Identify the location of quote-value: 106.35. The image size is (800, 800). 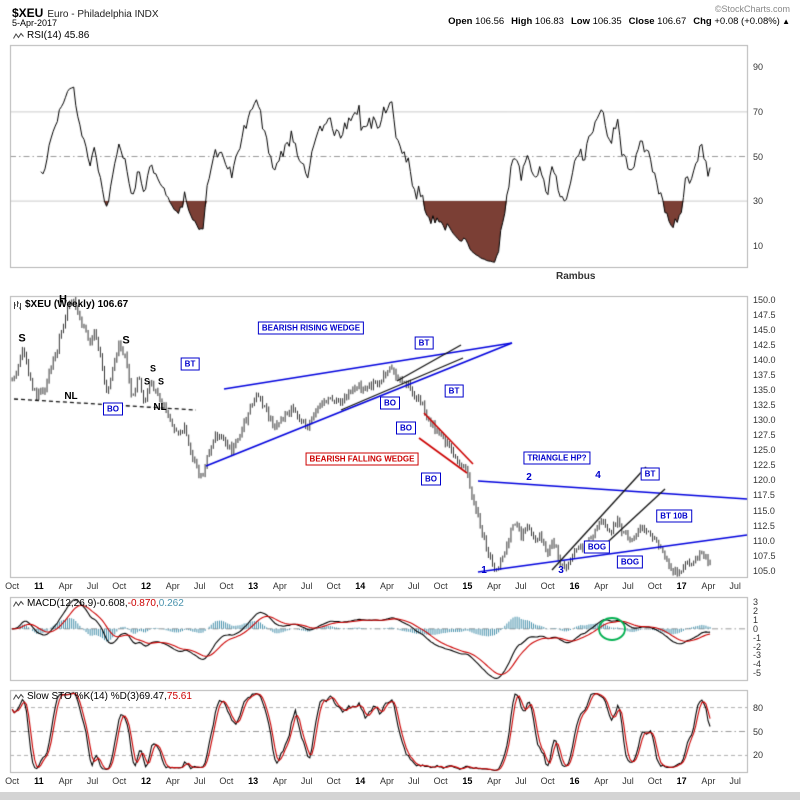
(605, 21).